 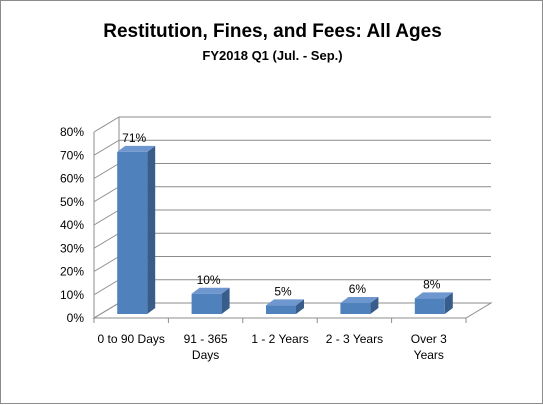 I want to click on x-tick-label: 0 to 90 Days, so click(x=131, y=339).